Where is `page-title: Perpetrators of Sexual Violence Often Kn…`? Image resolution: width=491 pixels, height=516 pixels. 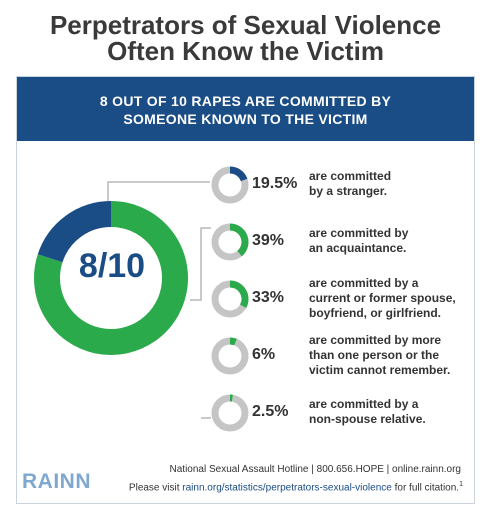 page-title: Perpetrators of Sexual Violence Often Kn… is located at coordinates (245, 38).